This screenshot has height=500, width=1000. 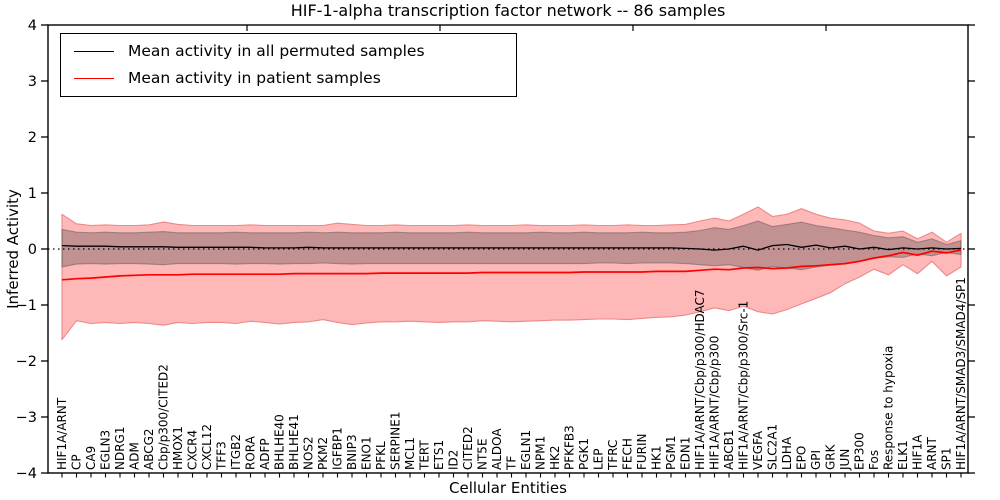 What do you see at coordinates (758, 450) in the screenshot?
I see `x-tick-label: VEGFA` at bounding box center [758, 450].